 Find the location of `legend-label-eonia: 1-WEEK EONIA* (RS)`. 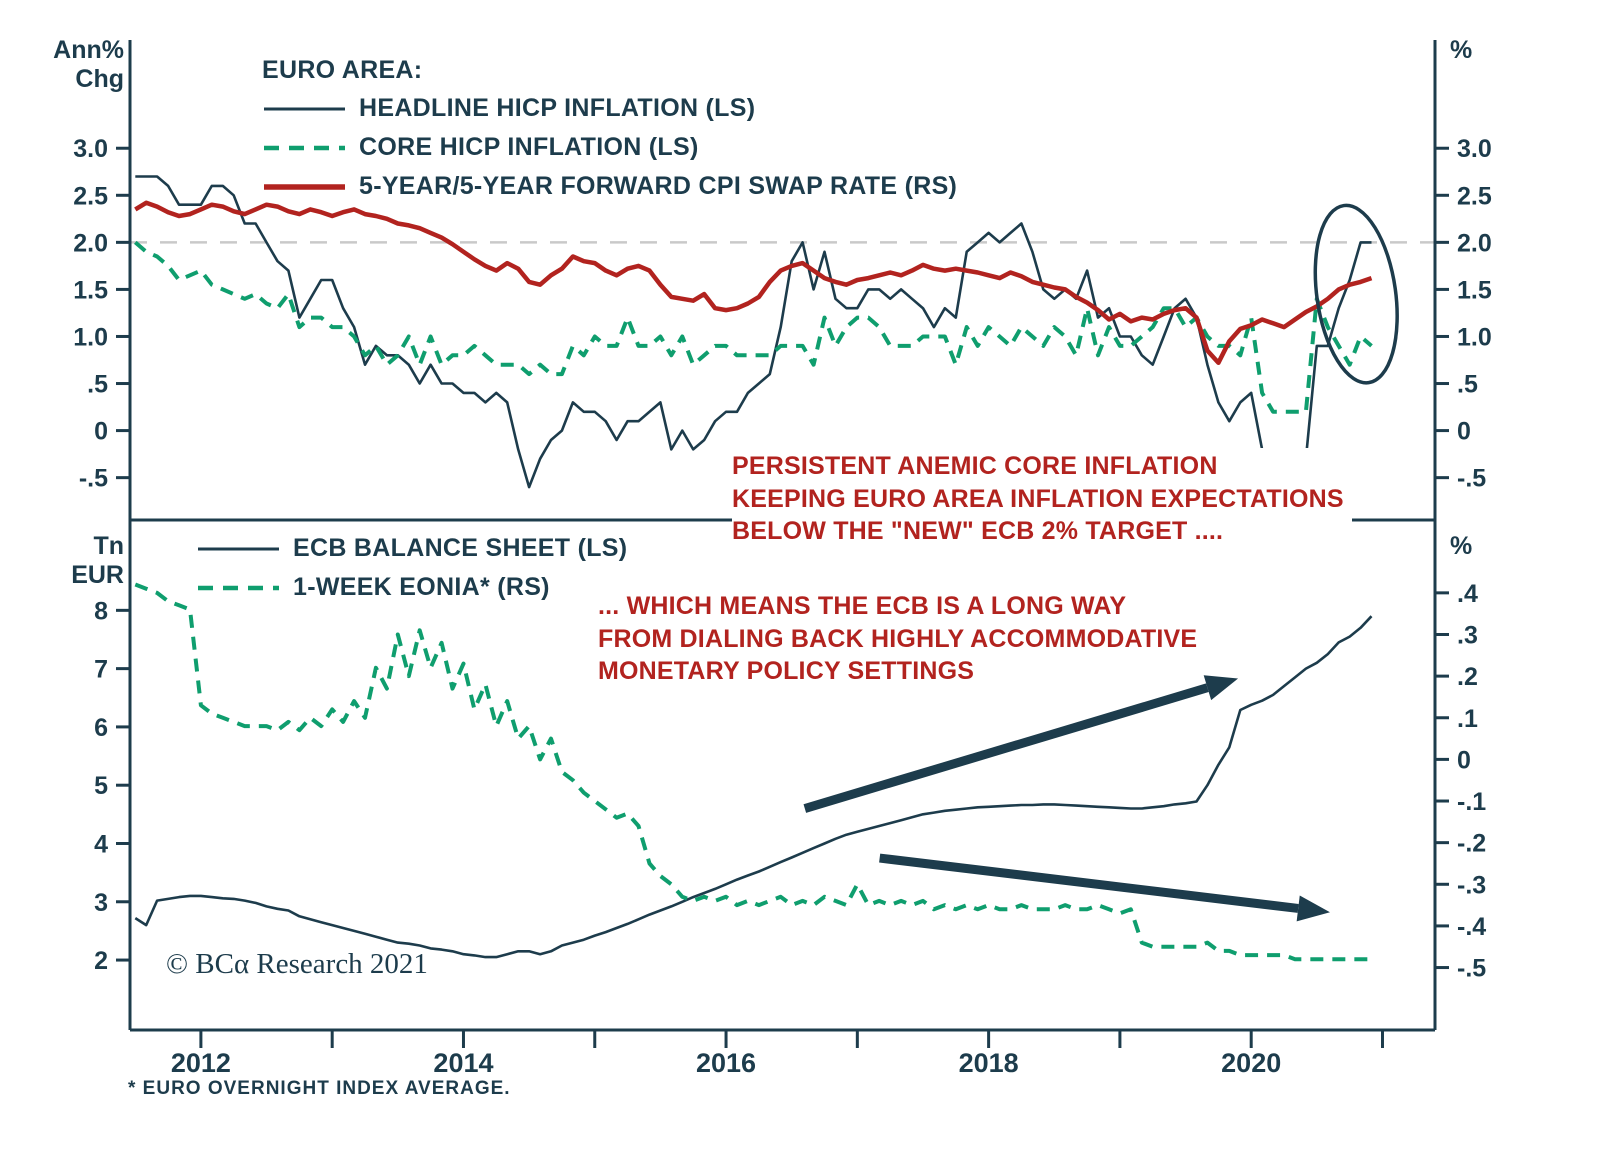

legend-label-eonia: 1-WEEK EONIA* (RS) is located at coordinates (421, 587).